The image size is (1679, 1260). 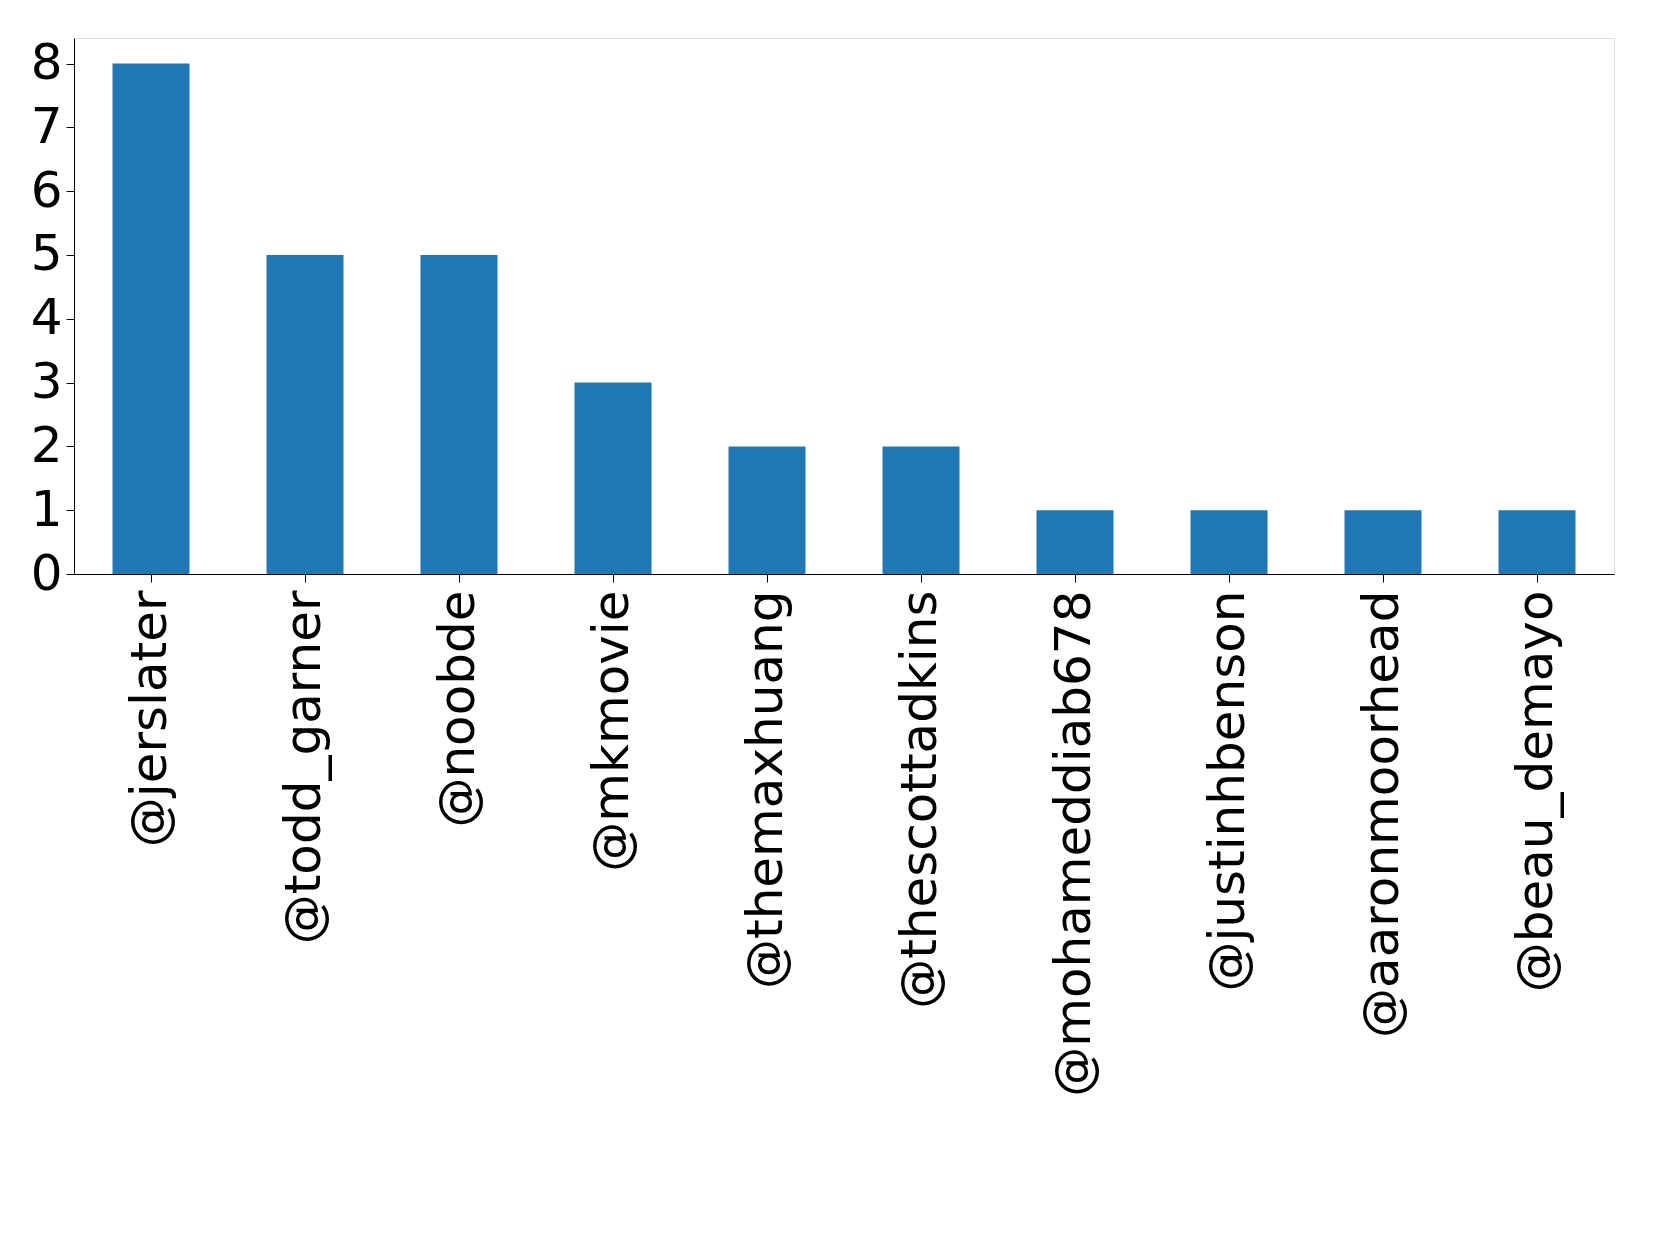 I want to click on y-tick-label: 6, so click(x=46, y=189).